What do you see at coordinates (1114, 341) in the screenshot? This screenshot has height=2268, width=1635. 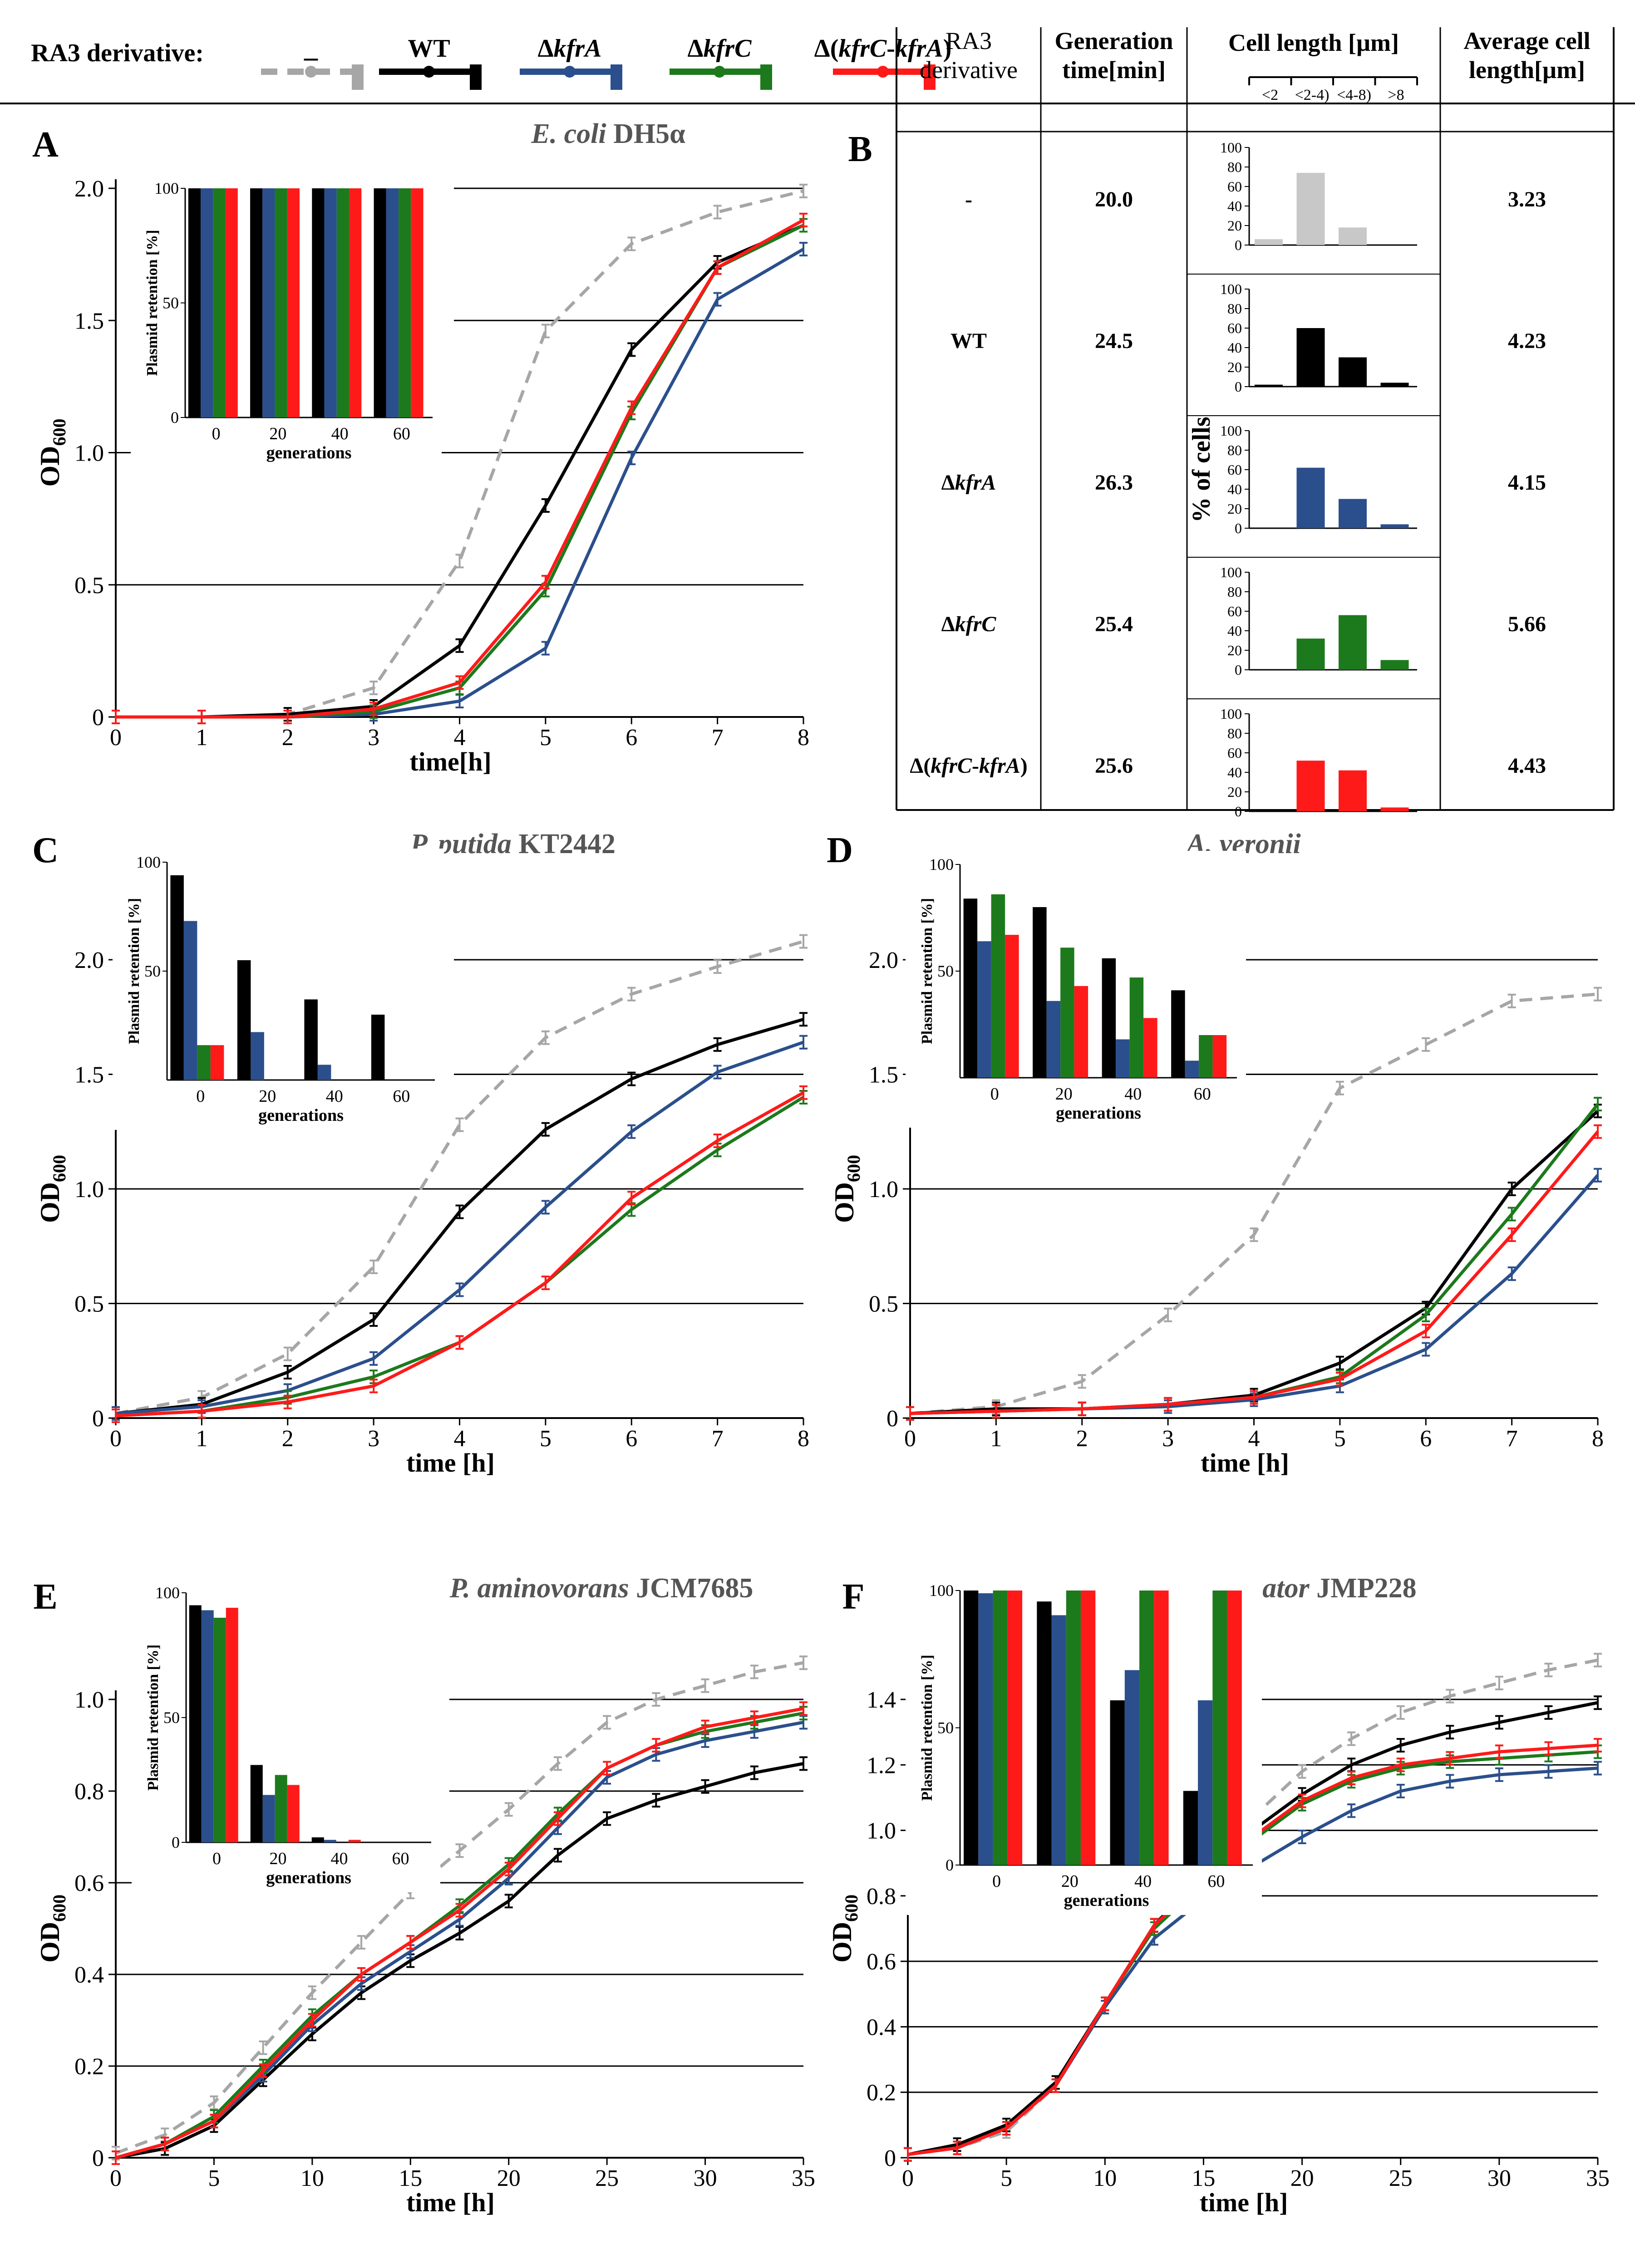 I see `row-generation-time: 24.5` at bounding box center [1114, 341].